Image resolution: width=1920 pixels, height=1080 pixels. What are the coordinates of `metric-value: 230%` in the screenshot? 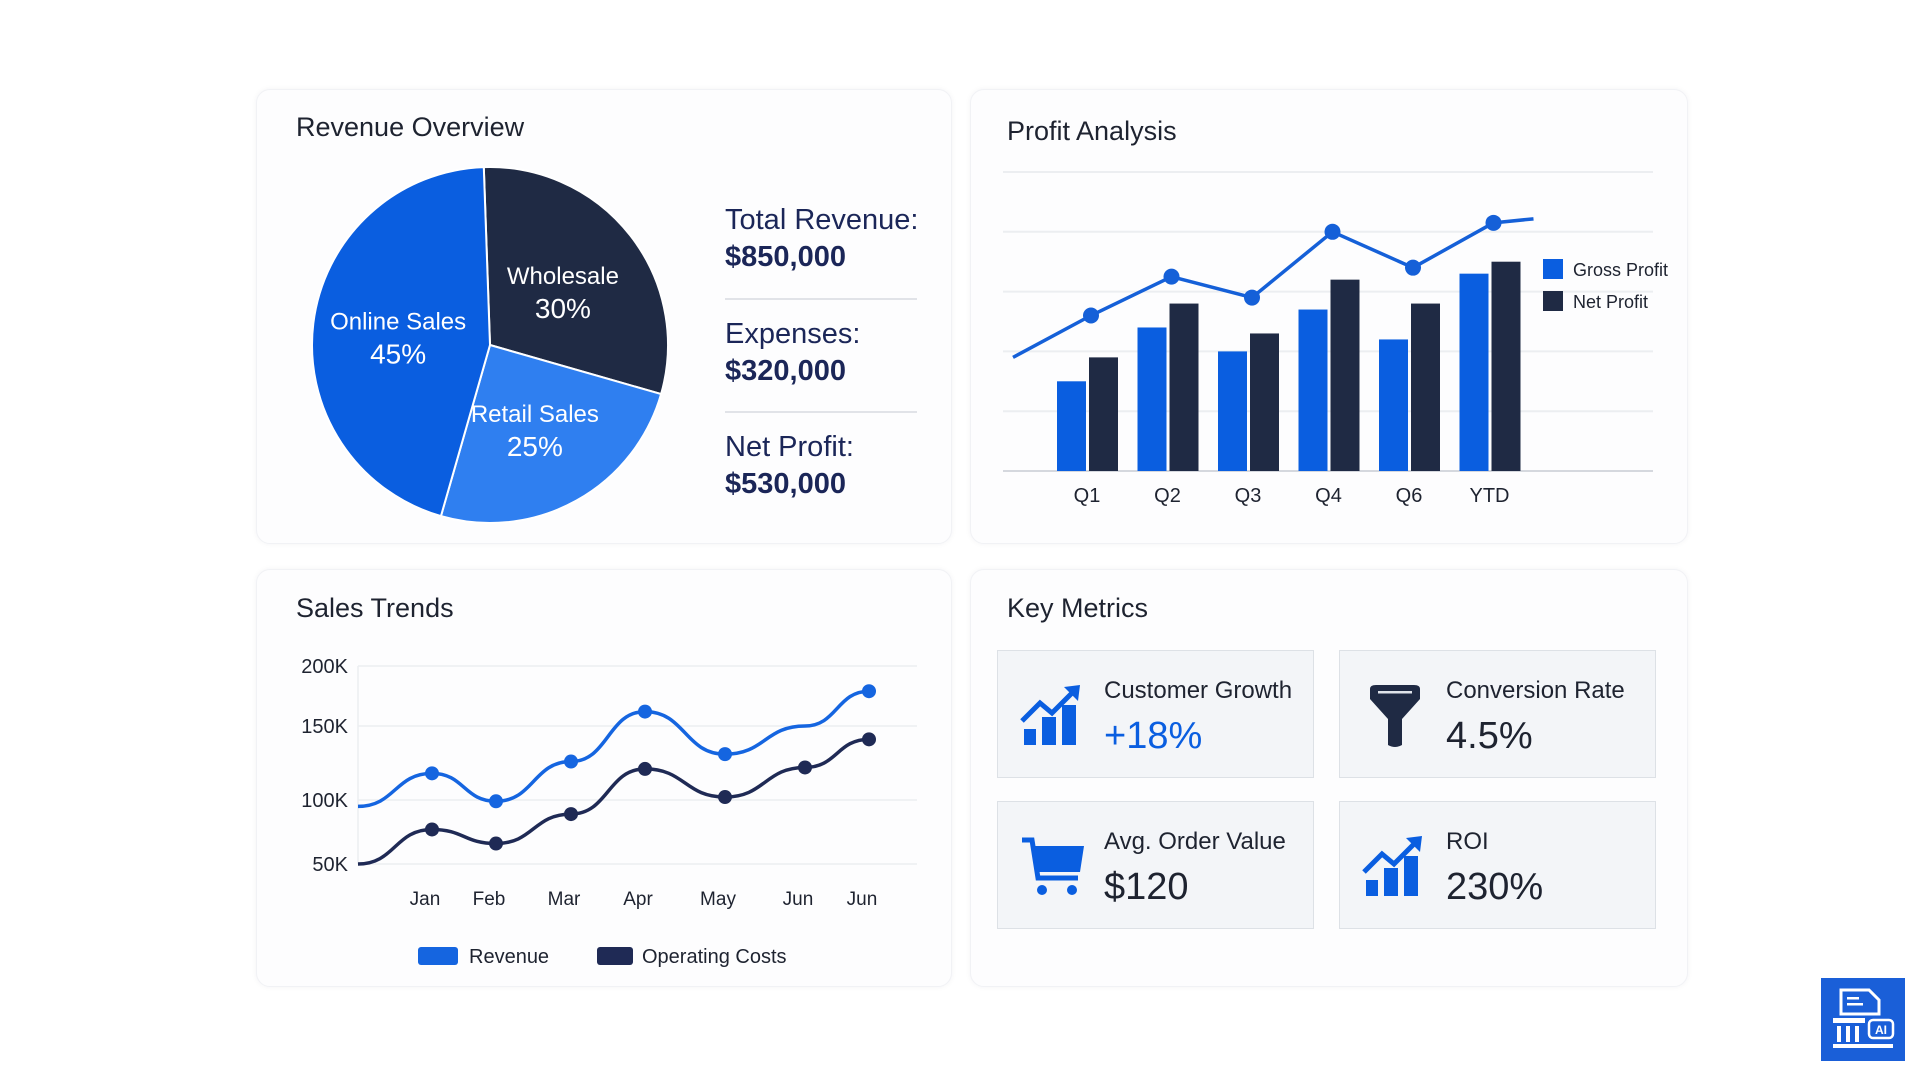 It's located at (1495, 887).